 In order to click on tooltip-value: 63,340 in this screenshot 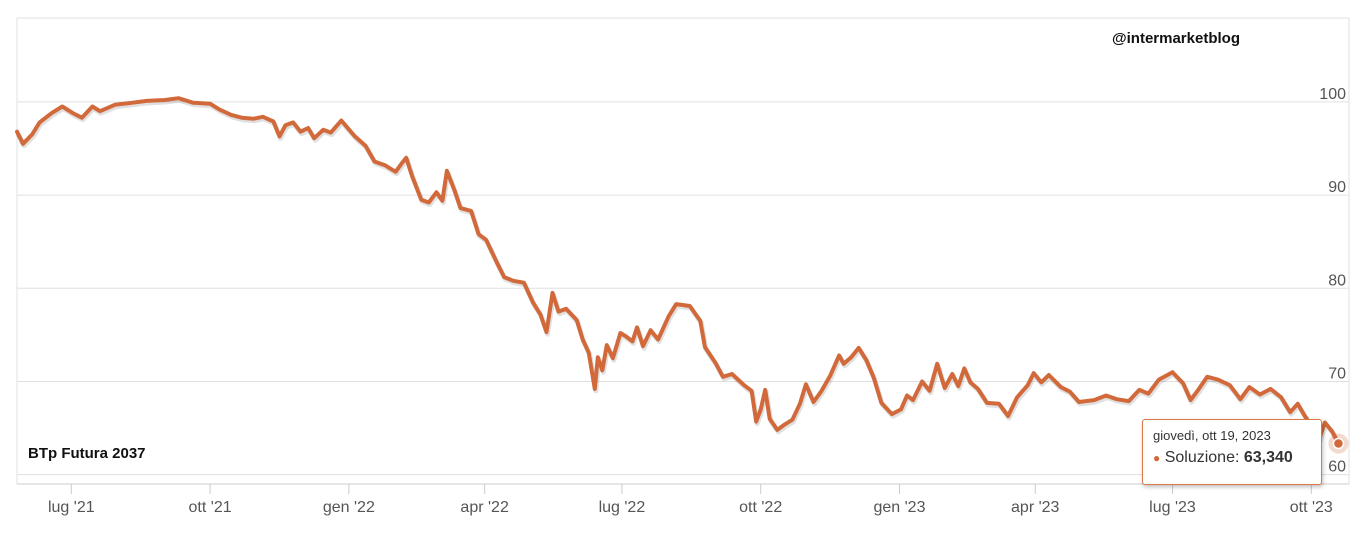, I will do `click(1268, 457)`.